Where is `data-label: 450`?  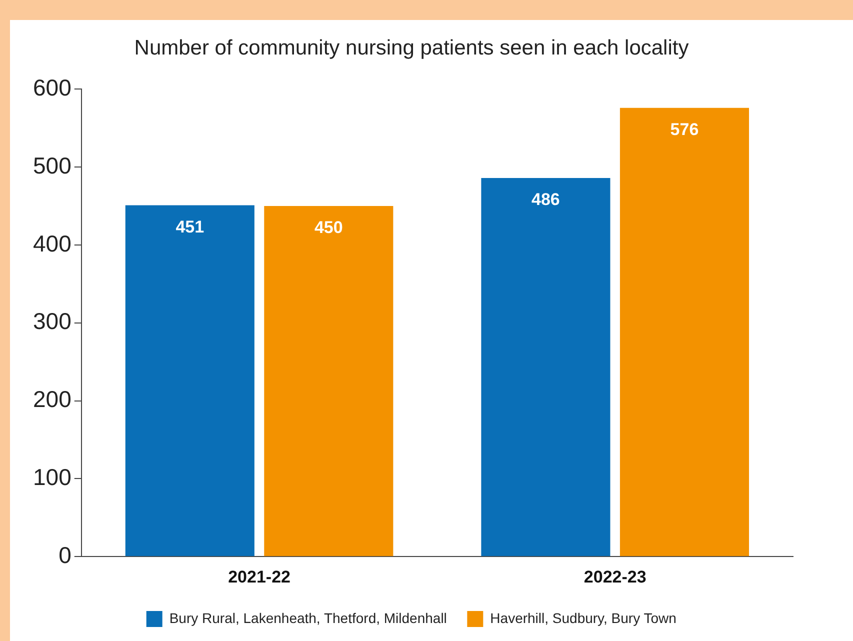
data-label: 450 is located at coordinates (328, 228).